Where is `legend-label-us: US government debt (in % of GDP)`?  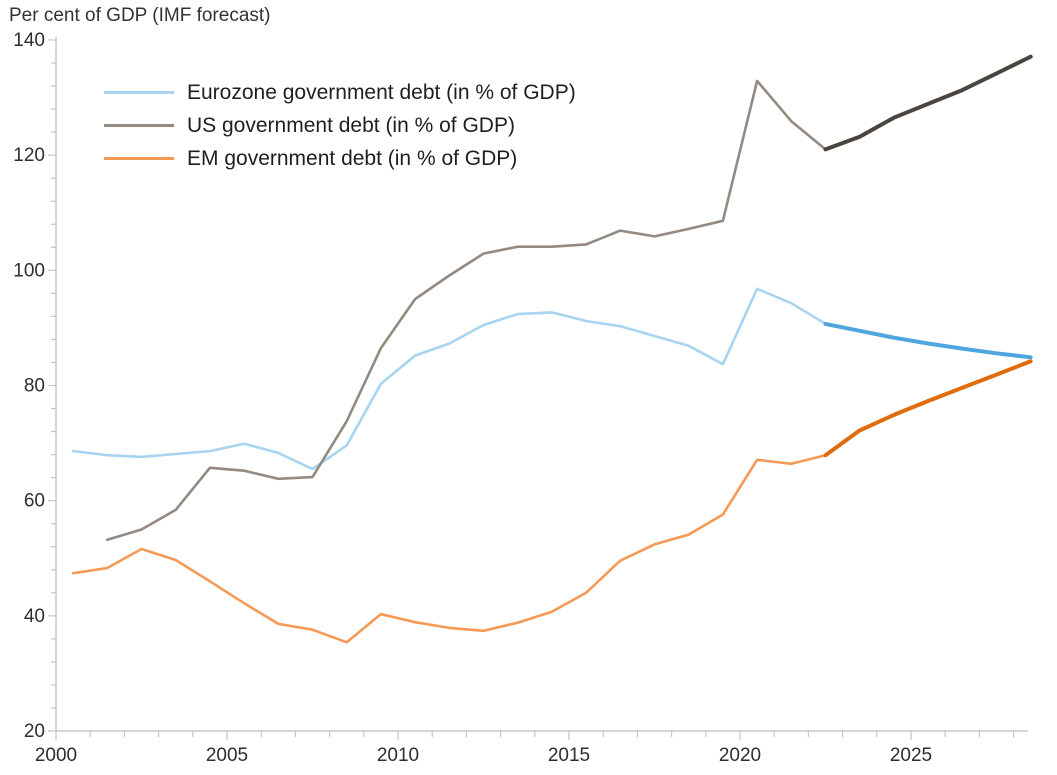
legend-label-us: US government debt (in % of GDP) is located at coordinates (351, 125).